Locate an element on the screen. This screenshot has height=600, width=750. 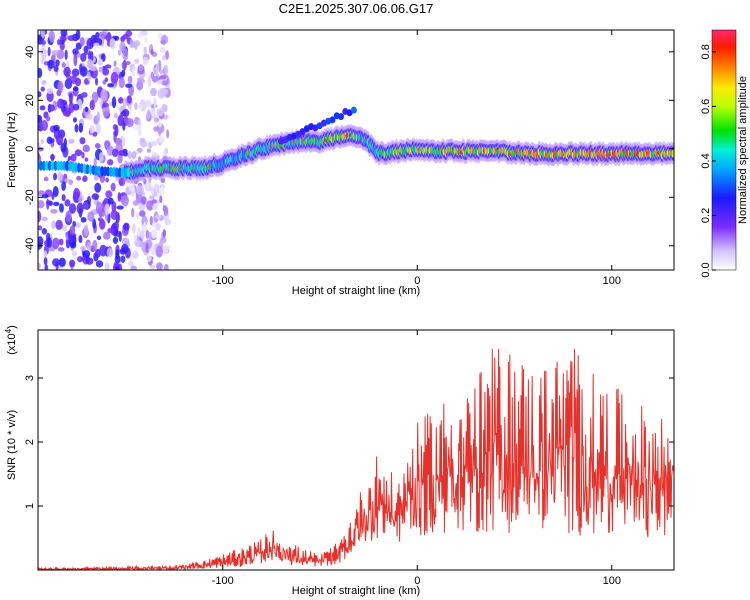
y-multiplier-prefix: (x10 is located at coordinates (12, 343).